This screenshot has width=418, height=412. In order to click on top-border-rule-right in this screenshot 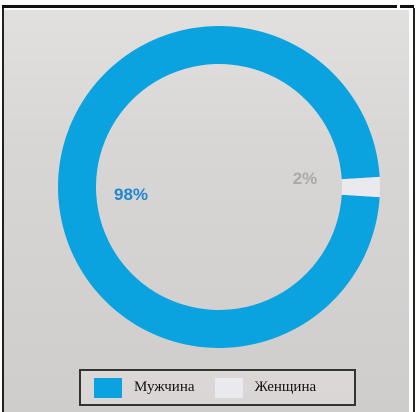, I will do `click(407, 6)`.